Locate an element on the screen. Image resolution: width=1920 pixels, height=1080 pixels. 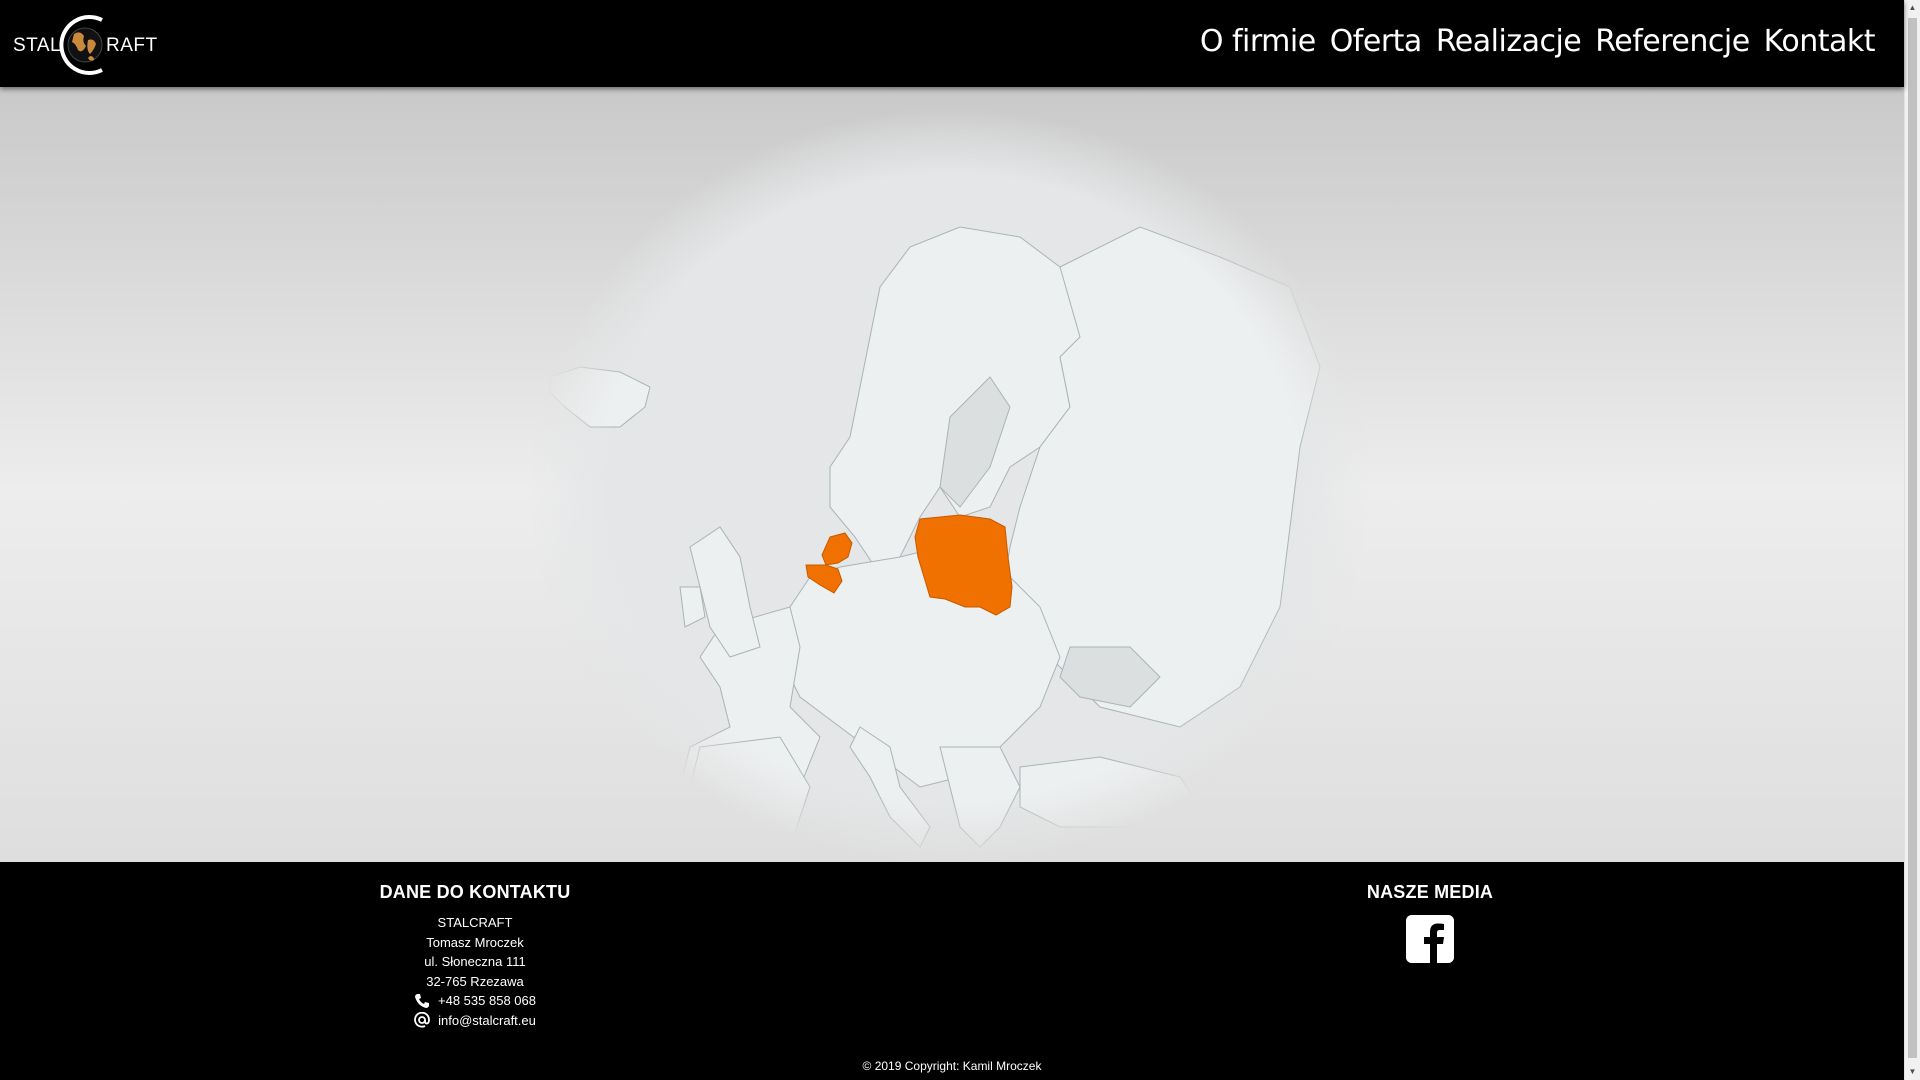
email-row: info@stalcraft.eu is located at coordinates (475, 1021).